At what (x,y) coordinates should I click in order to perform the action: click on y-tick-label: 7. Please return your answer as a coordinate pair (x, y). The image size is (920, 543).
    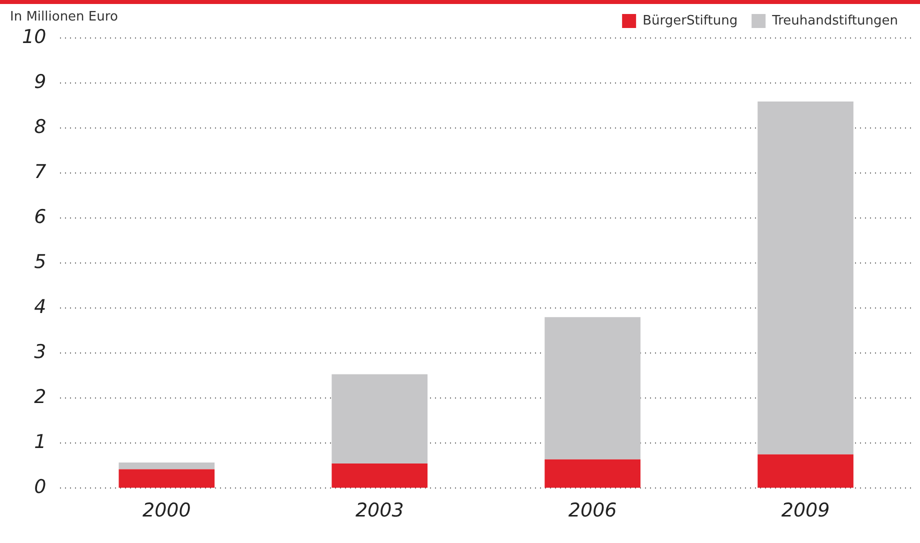
    Looking at the image, I should click on (40, 171).